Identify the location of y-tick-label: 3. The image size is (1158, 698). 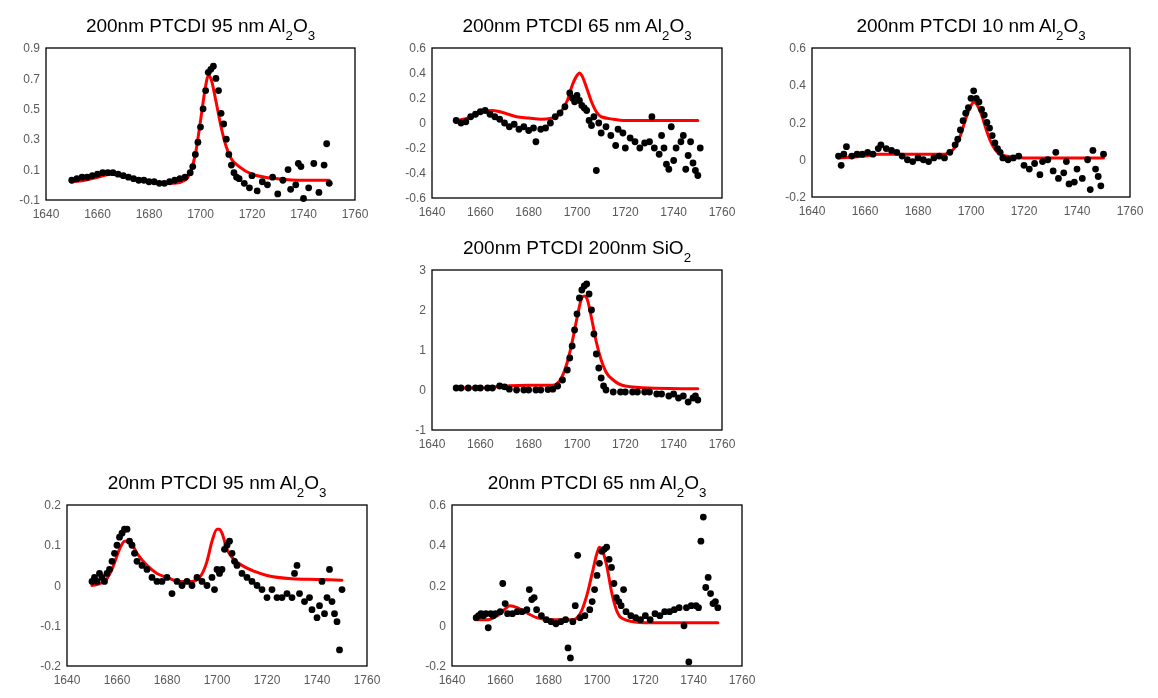
(423, 270).